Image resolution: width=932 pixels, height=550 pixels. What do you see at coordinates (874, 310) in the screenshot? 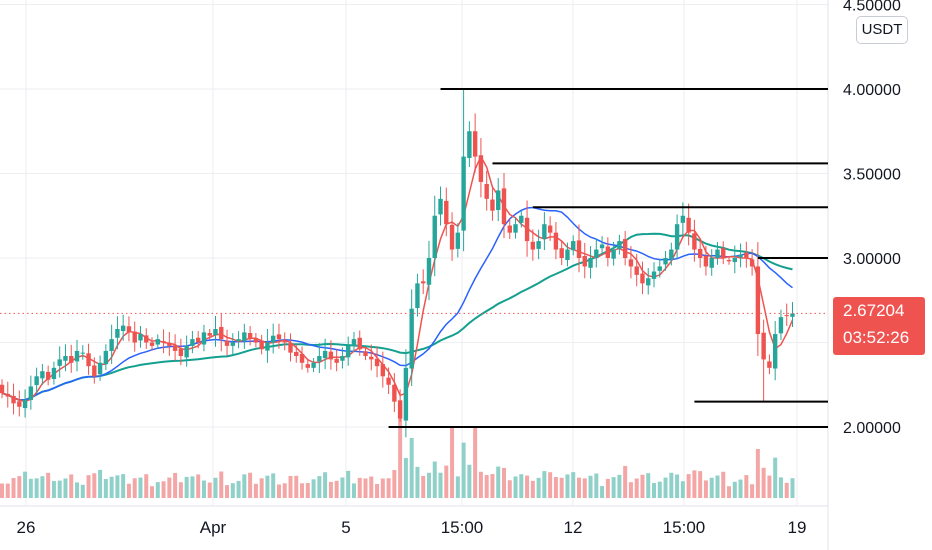
I see `last-price-value: 2.67204` at bounding box center [874, 310].